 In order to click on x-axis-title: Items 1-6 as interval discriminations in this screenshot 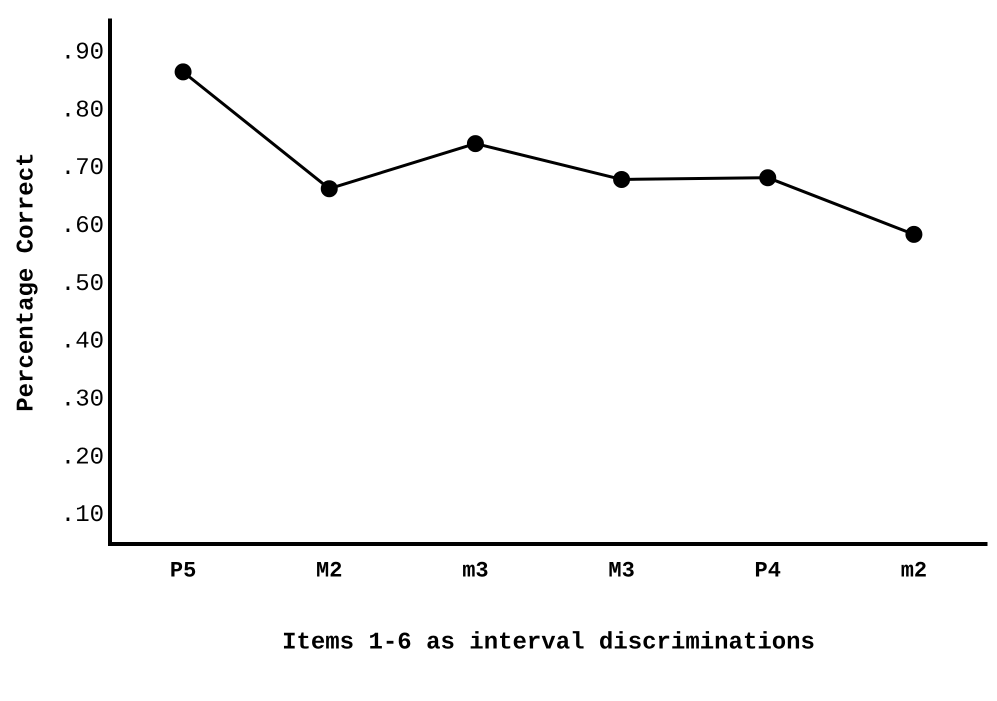, I will do `click(548, 643)`.